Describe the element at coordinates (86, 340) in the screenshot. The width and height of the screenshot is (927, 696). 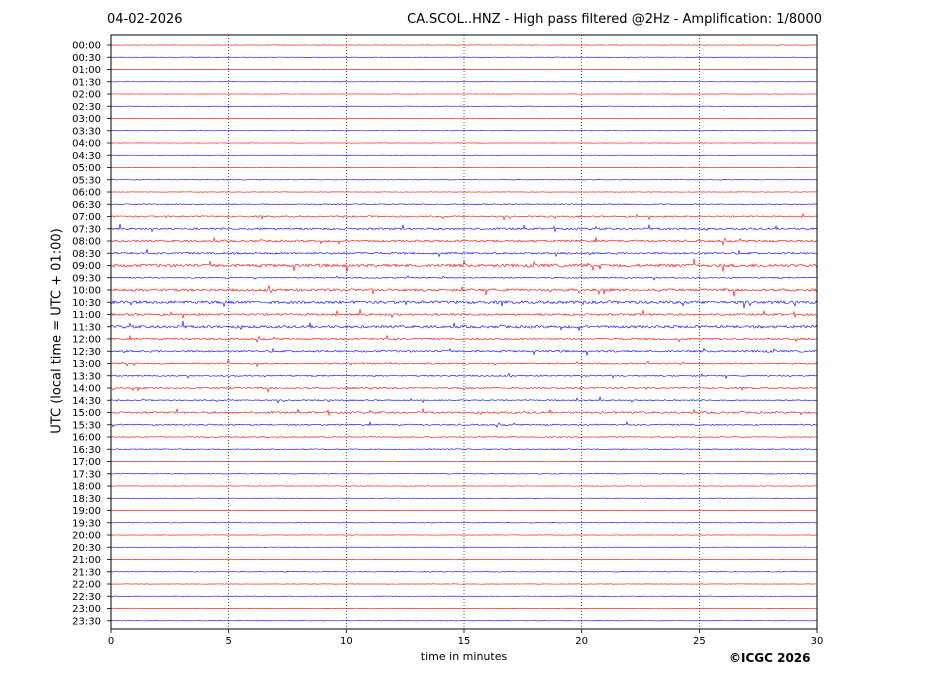
I see `y-tick-label: 12:00` at that location.